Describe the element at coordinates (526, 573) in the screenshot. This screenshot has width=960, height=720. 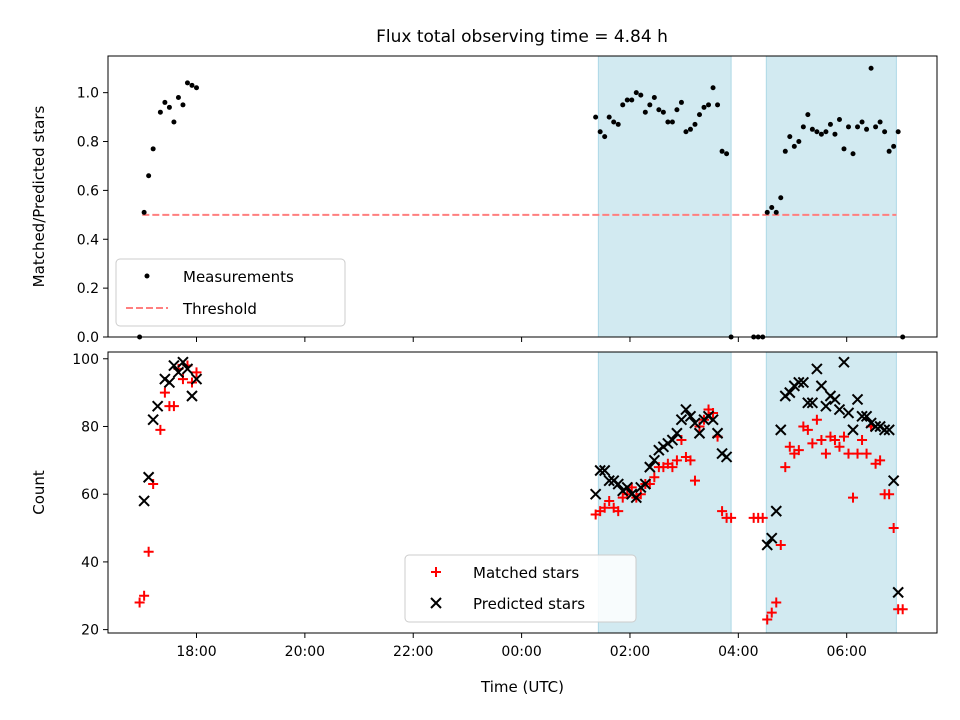
I see `legend-label-matched: Matched stars` at that location.